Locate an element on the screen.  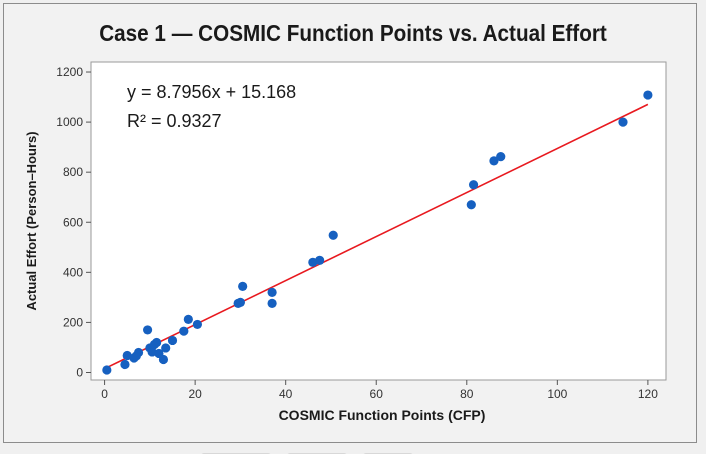
y-tick-label: 1200 is located at coordinates (69, 72).